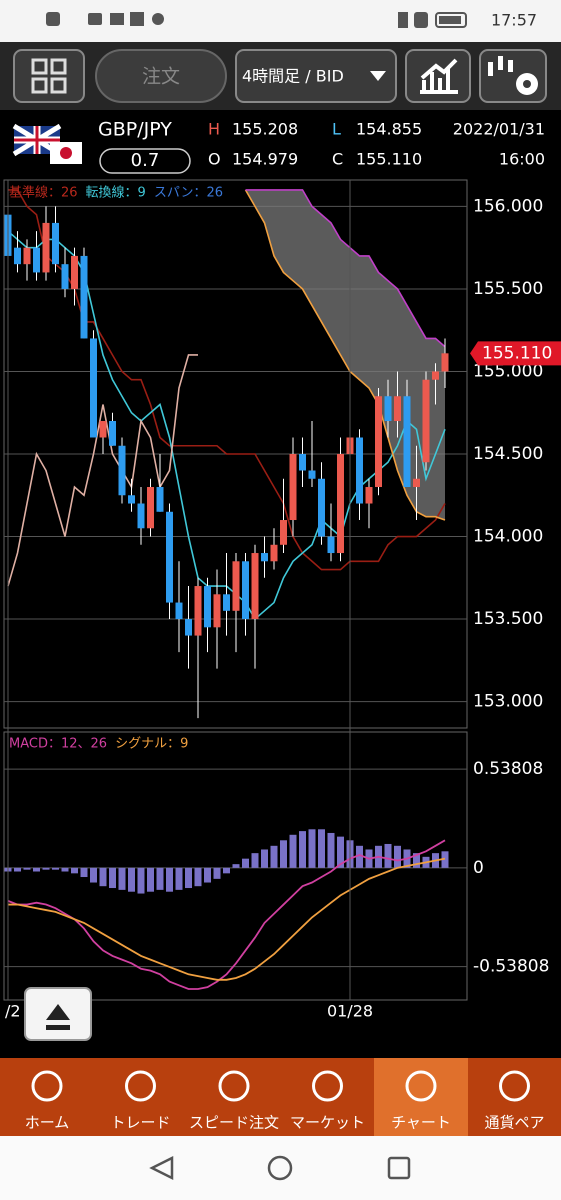 Image resolution: width=561 pixels, height=1200 pixels. What do you see at coordinates (438, 76) in the screenshot?
I see `chart-type-button` at bounding box center [438, 76].